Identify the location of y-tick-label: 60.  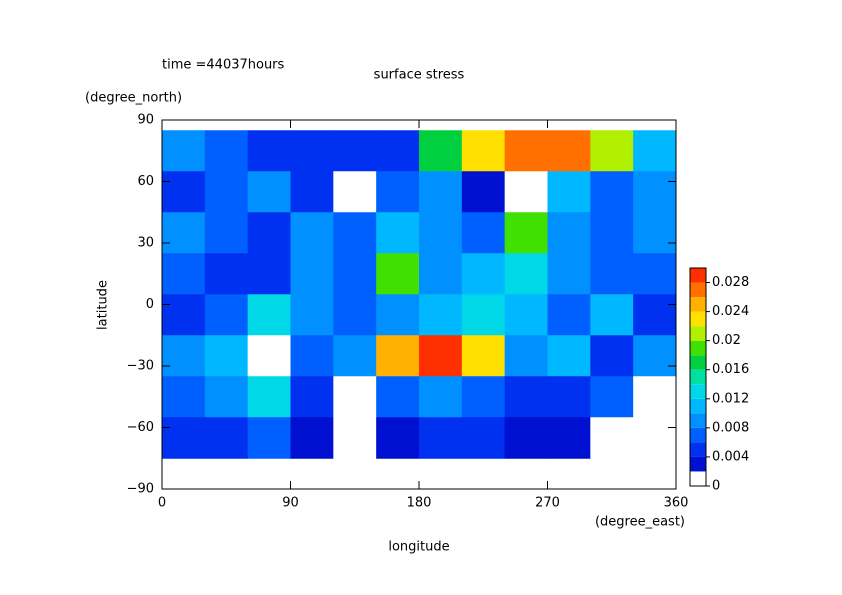
(145, 181).